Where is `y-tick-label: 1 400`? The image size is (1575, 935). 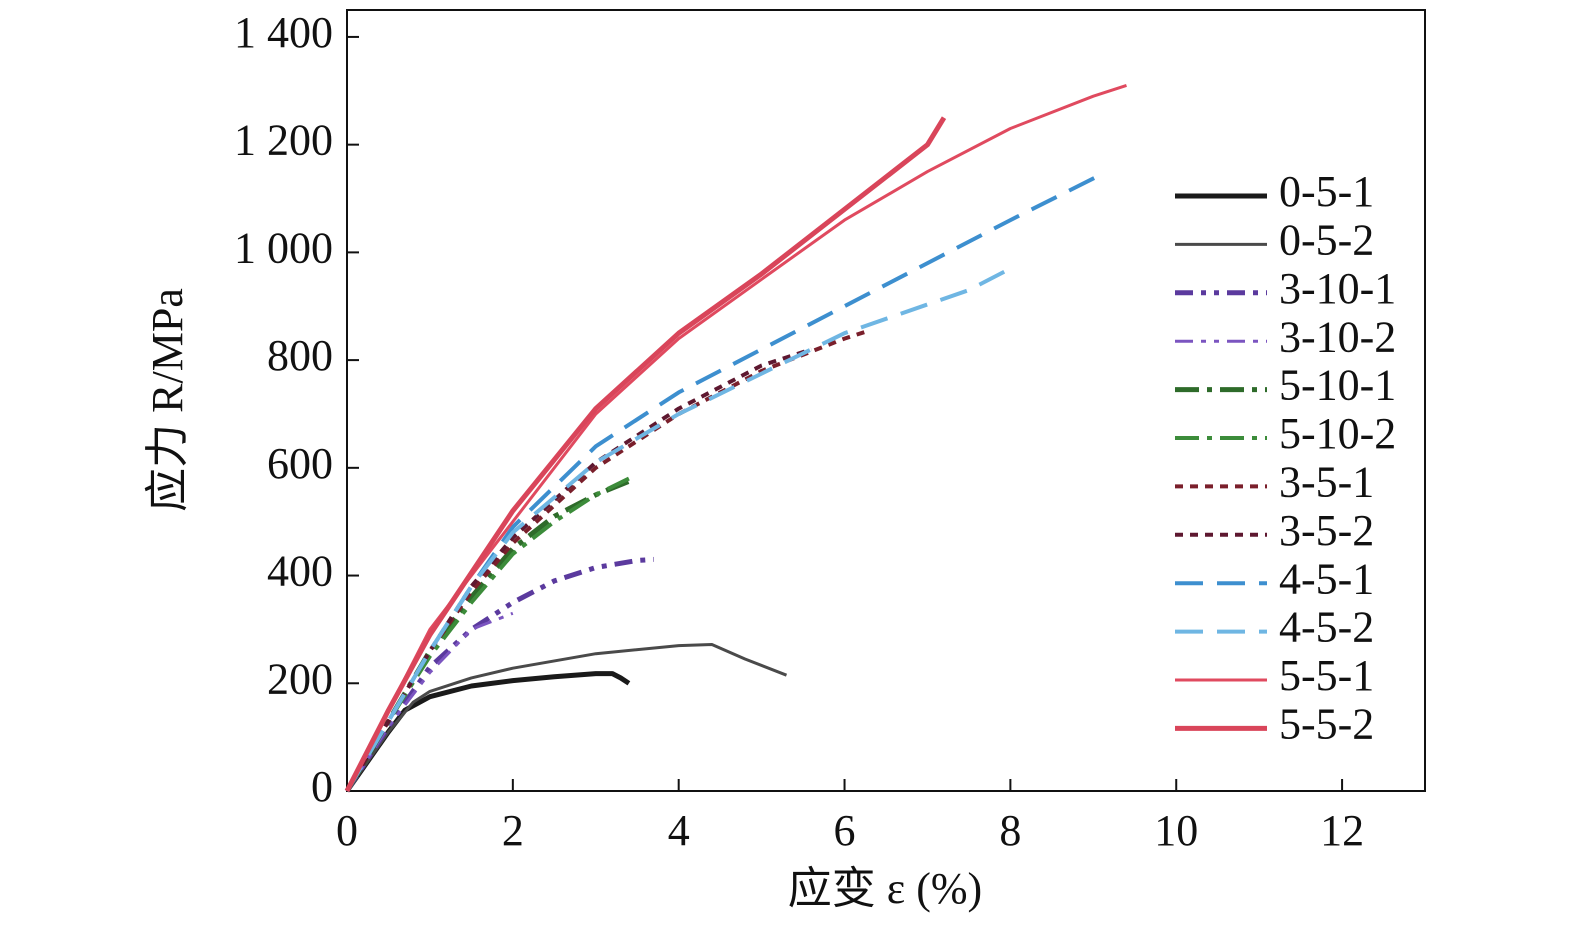
y-tick-label: 1 400 is located at coordinates (283, 32).